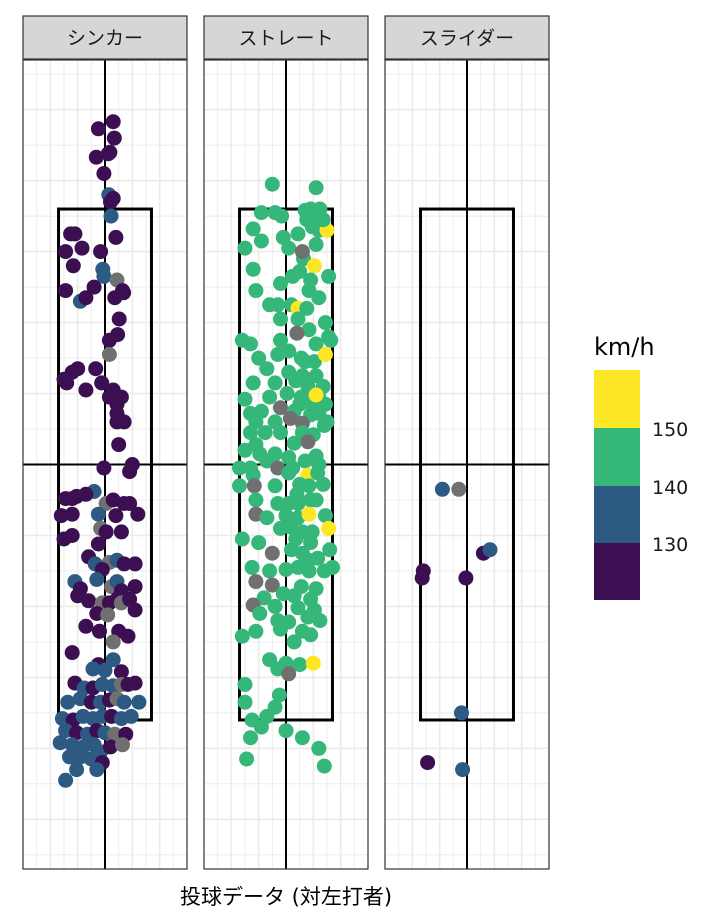  I want to click on facet-strip-label: ストレート, so click(285, 39).